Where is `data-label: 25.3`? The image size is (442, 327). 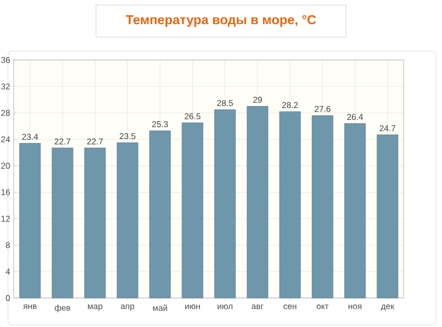 data-label: 25.3 is located at coordinates (160, 124).